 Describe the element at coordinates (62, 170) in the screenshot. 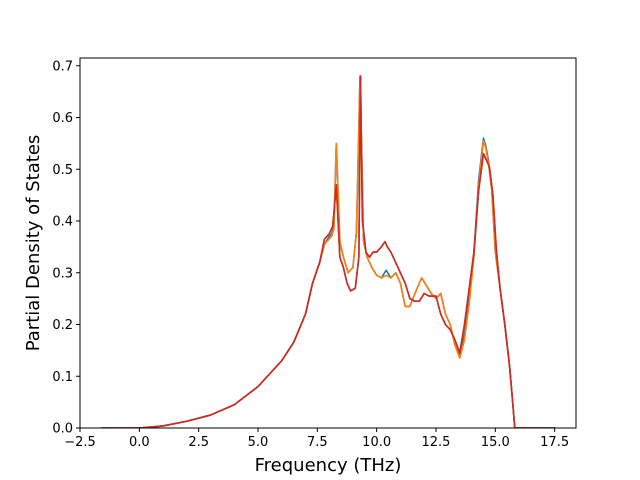

I see `y-tick-label: 0.5` at that location.